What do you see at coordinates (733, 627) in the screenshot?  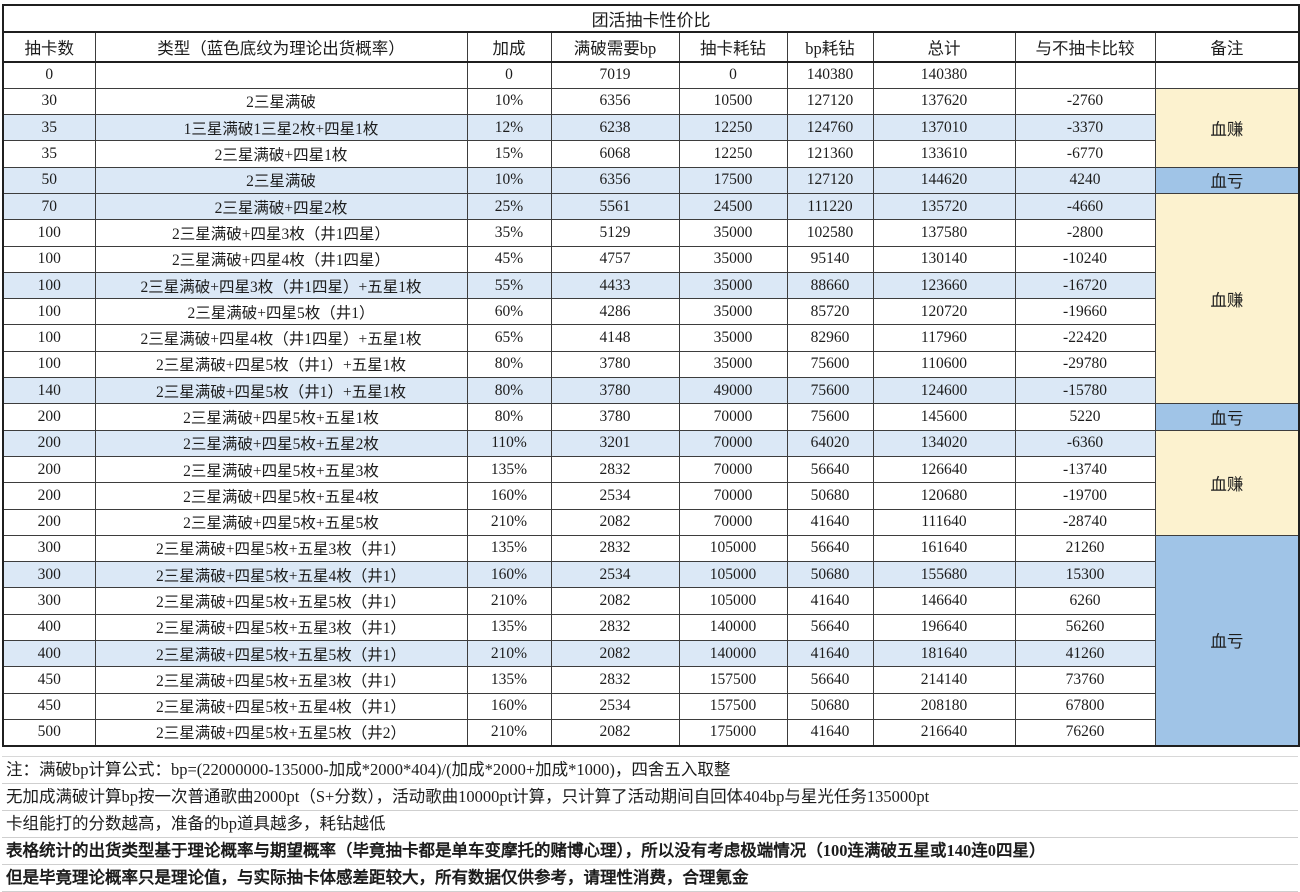 I see `cell-pull-cost: 140000` at bounding box center [733, 627].